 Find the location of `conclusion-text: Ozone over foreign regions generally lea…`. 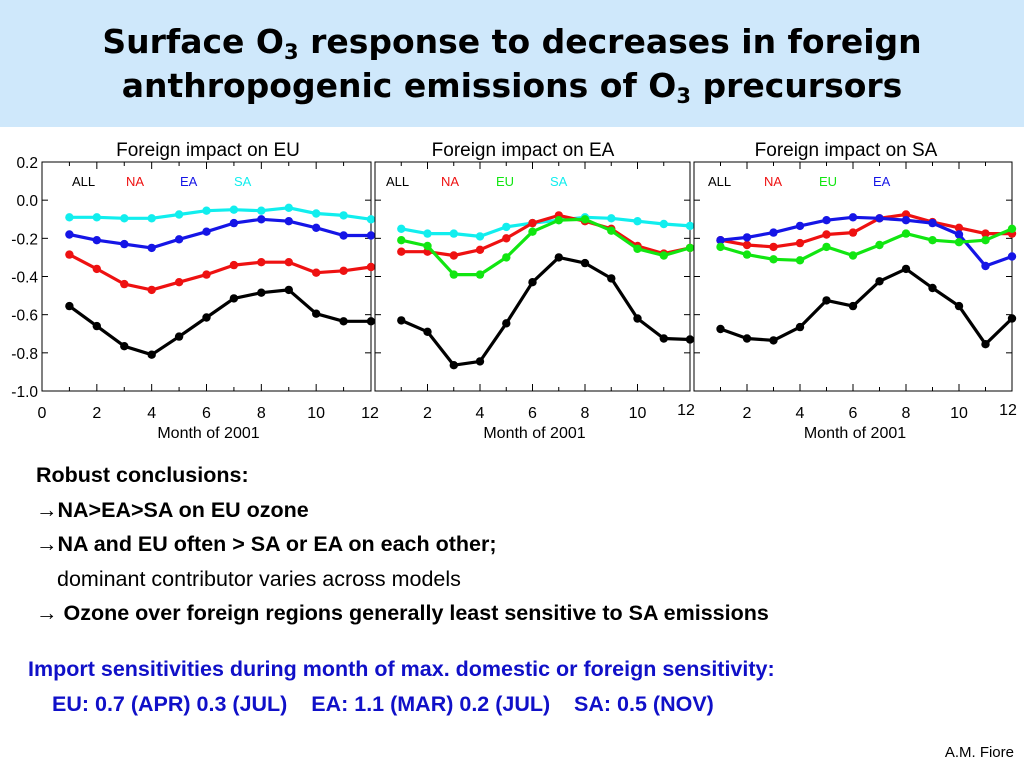

conclusion-text: Ozone over foreign regions generally lea… is located at coordinates (413, 613).